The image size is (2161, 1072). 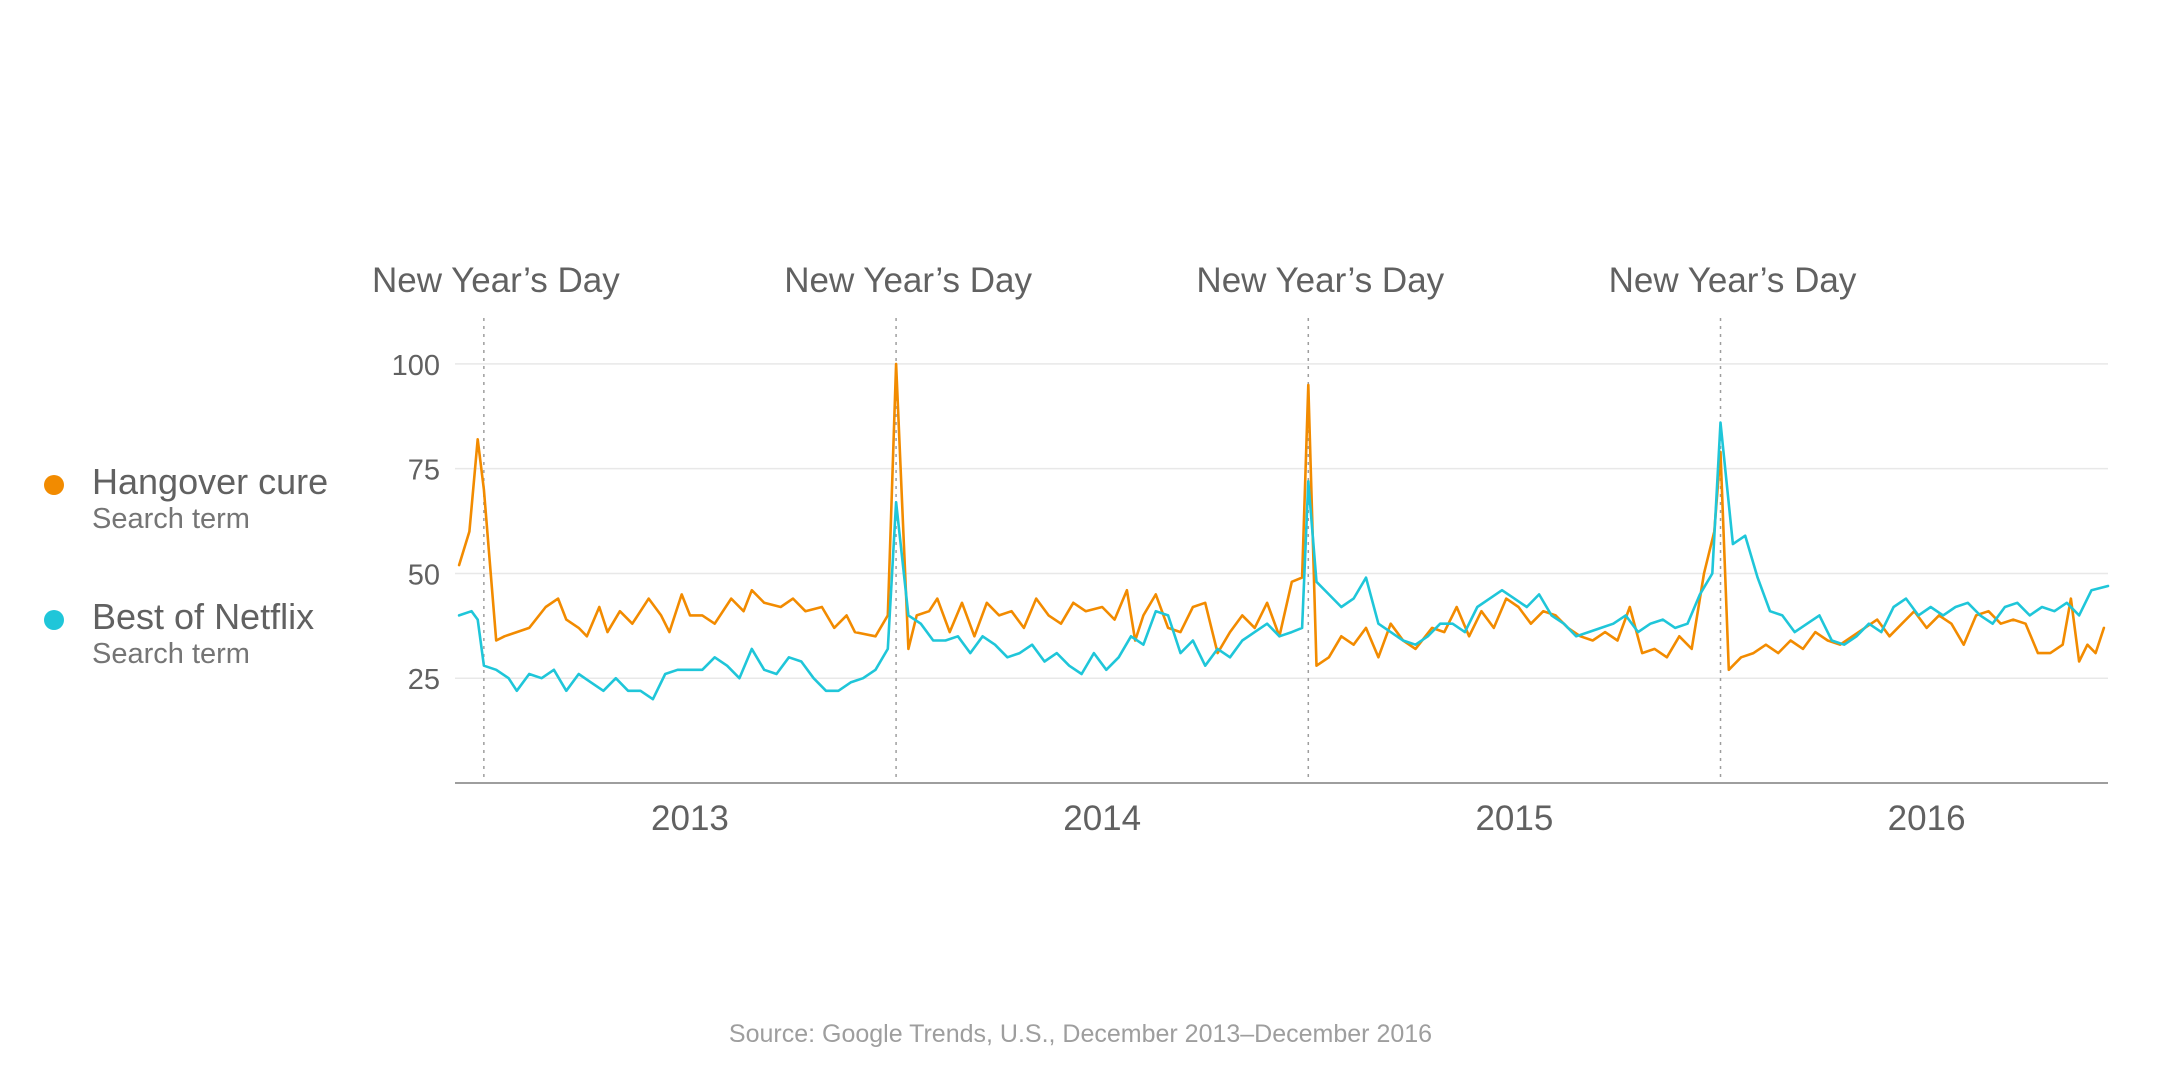 I want to click on legend-swatch-hangover-cure, so click(x=54, y=485).